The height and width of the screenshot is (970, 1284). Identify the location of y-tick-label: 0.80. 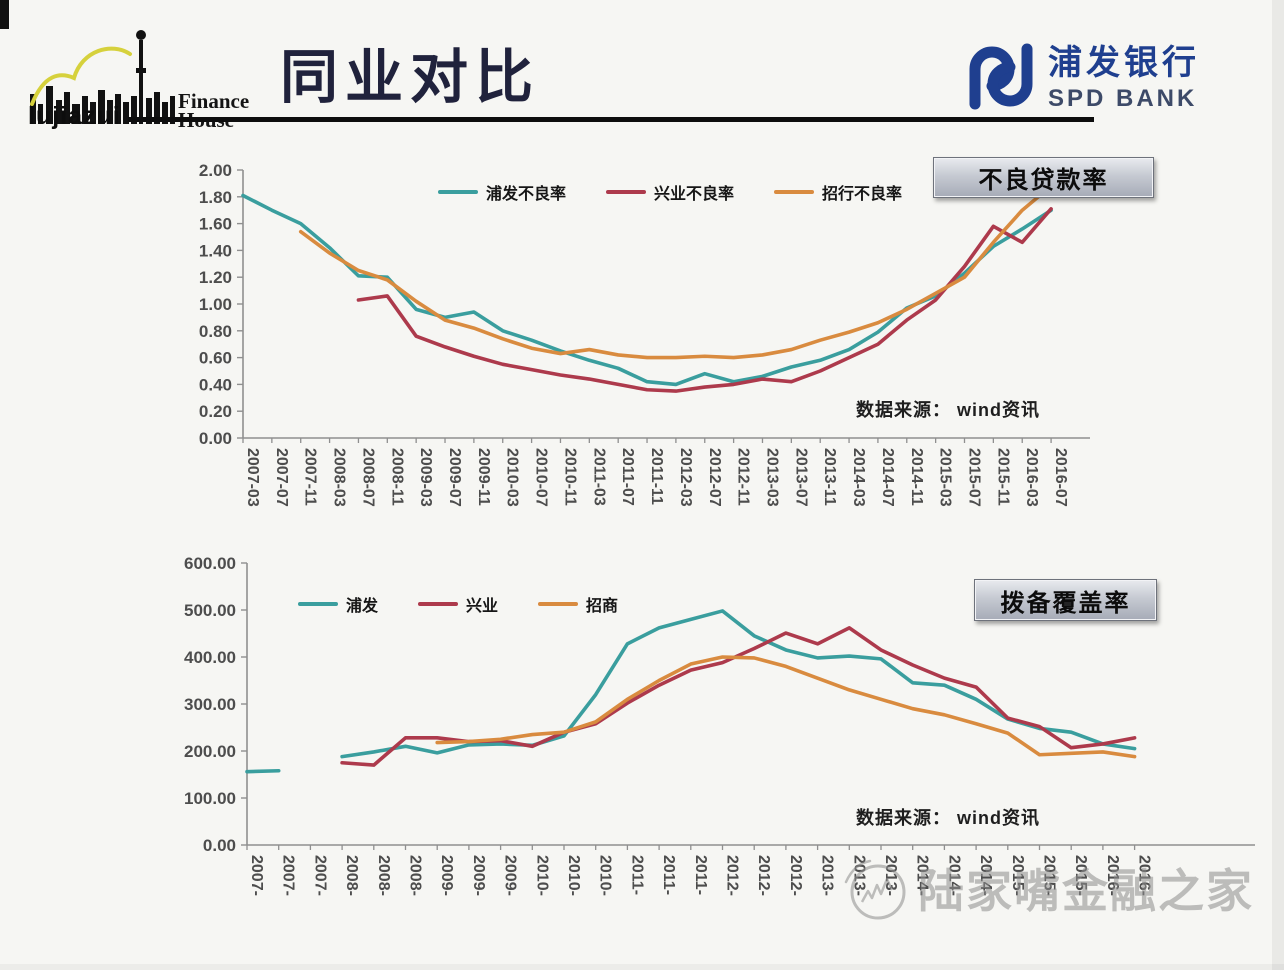
(215, 331).